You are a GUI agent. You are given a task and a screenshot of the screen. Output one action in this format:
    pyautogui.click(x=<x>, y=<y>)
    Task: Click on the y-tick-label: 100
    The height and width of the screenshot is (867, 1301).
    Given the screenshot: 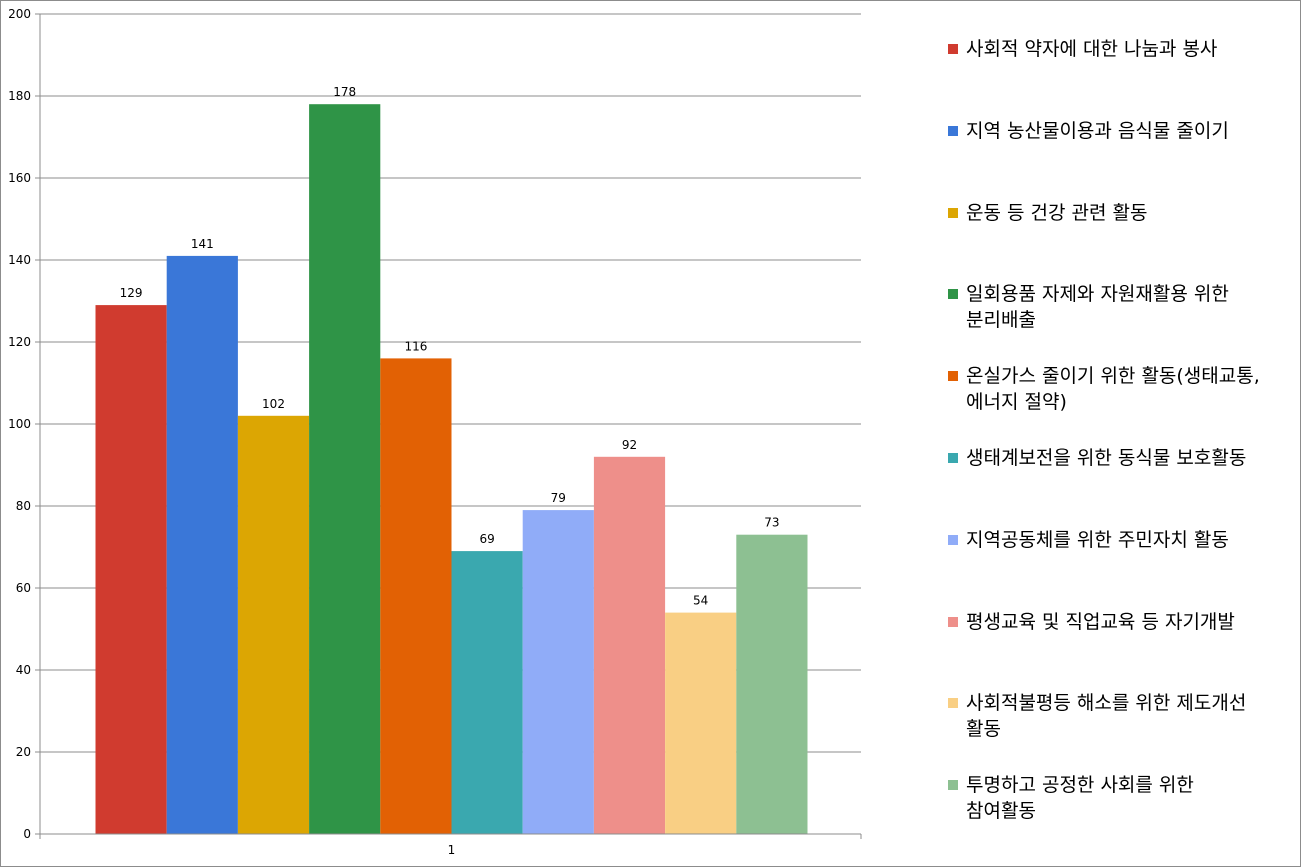 What is the action you would take?
    pyautogui.click(x=19, y=424)
    